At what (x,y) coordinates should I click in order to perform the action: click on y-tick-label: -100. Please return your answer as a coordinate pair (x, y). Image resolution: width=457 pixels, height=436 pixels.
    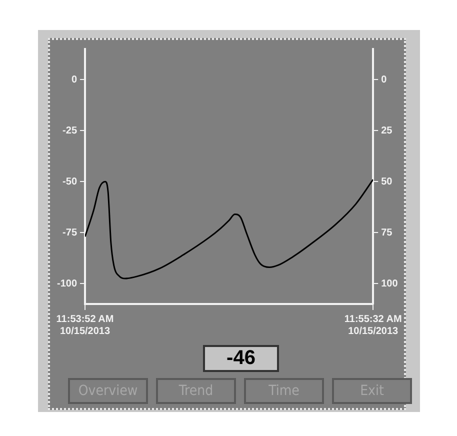
    Looking at the image, I should click on (67, 284).